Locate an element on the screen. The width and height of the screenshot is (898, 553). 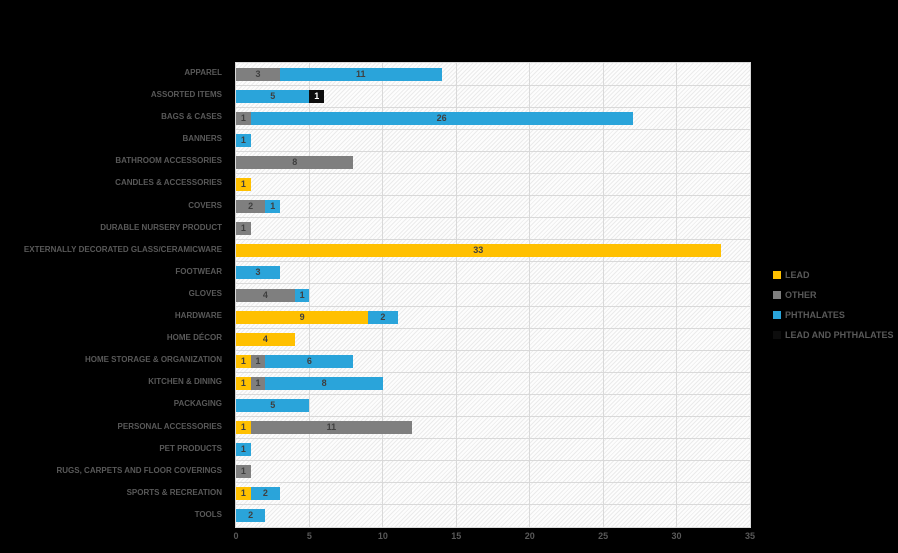
x-axis-tick-label: 30 is located at coordinates (676, 536).